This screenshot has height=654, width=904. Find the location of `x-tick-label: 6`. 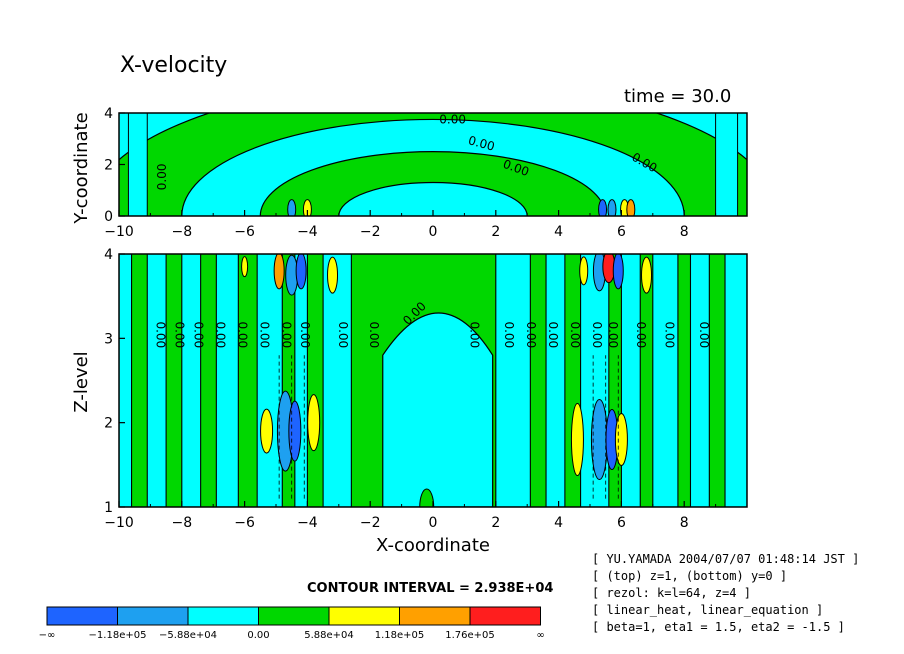

x-tick-label: 6 is located at coordinates (621, 523).